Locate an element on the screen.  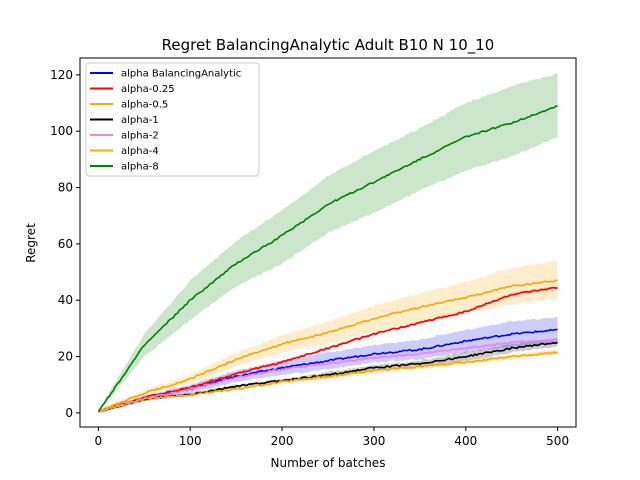
band-alpha-balancinganalytic is located at coordinates (328, 364).